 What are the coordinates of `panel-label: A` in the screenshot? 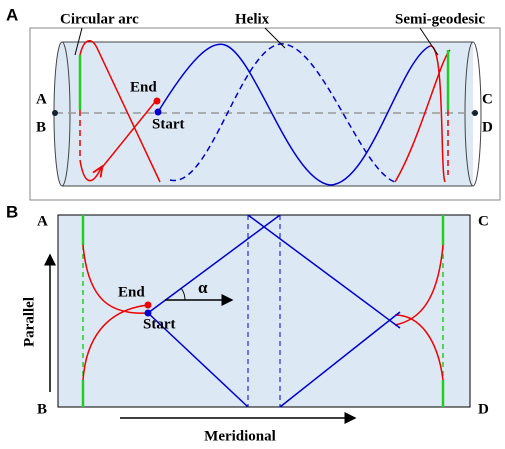 It's located at (12, 14).